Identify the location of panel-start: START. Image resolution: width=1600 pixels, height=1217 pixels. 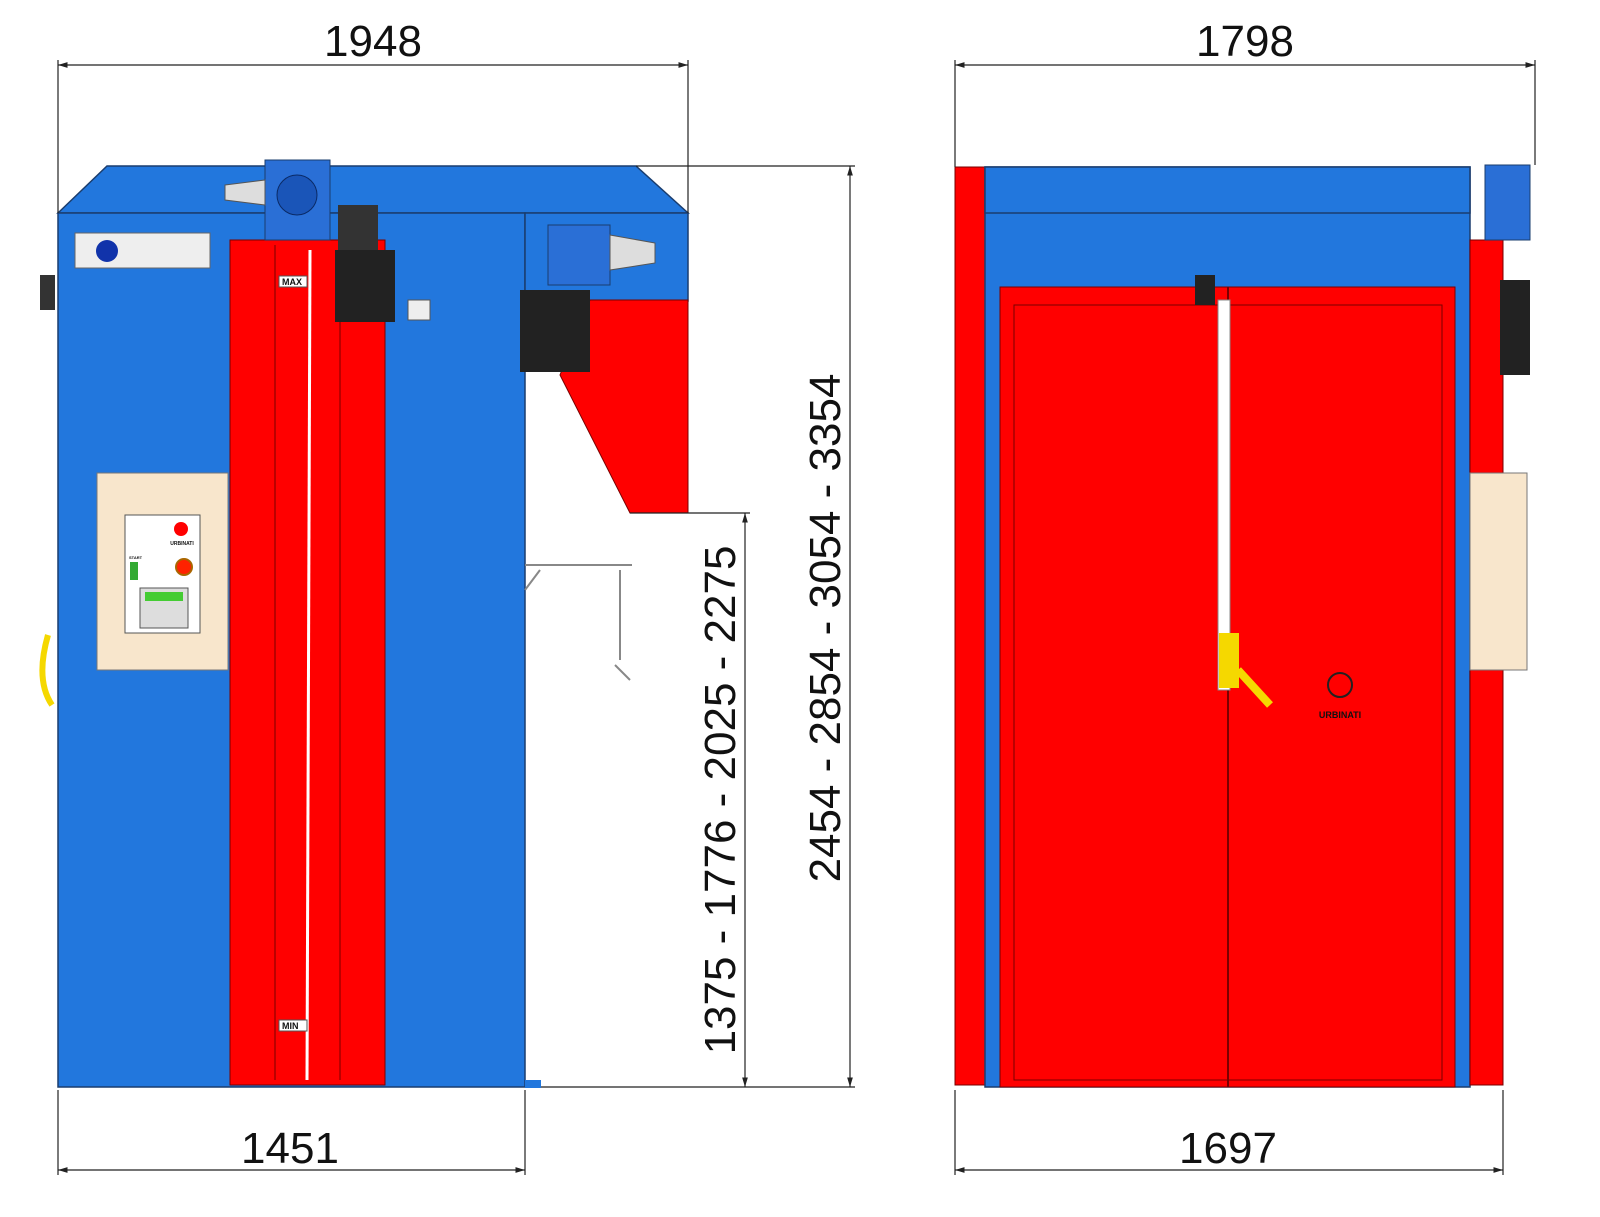
(136, 557).